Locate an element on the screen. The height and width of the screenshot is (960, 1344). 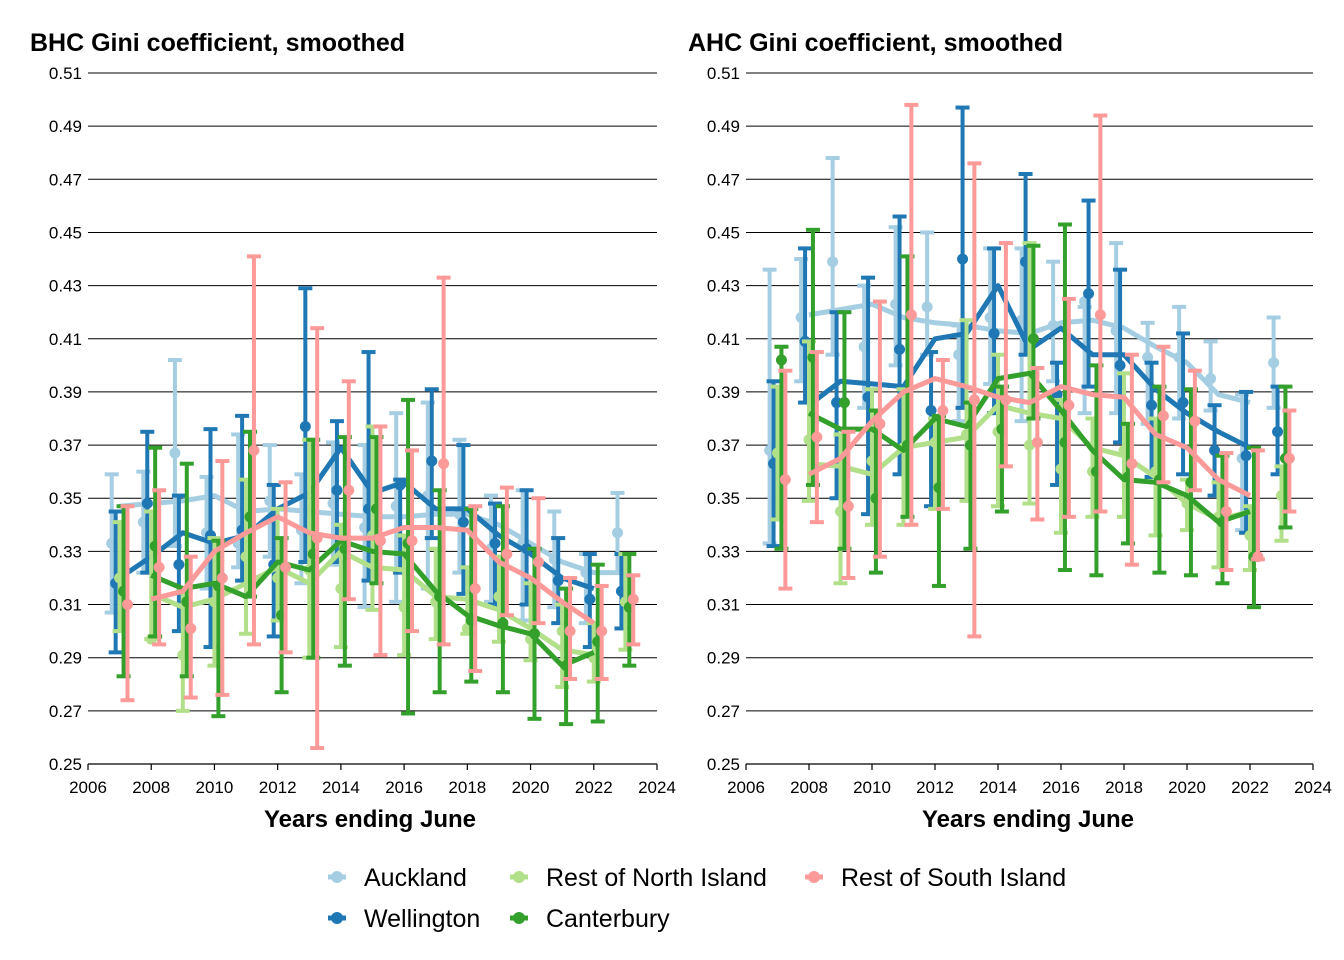
data-point-ahc-wellington-2011 is located at coordinates (900, 349).